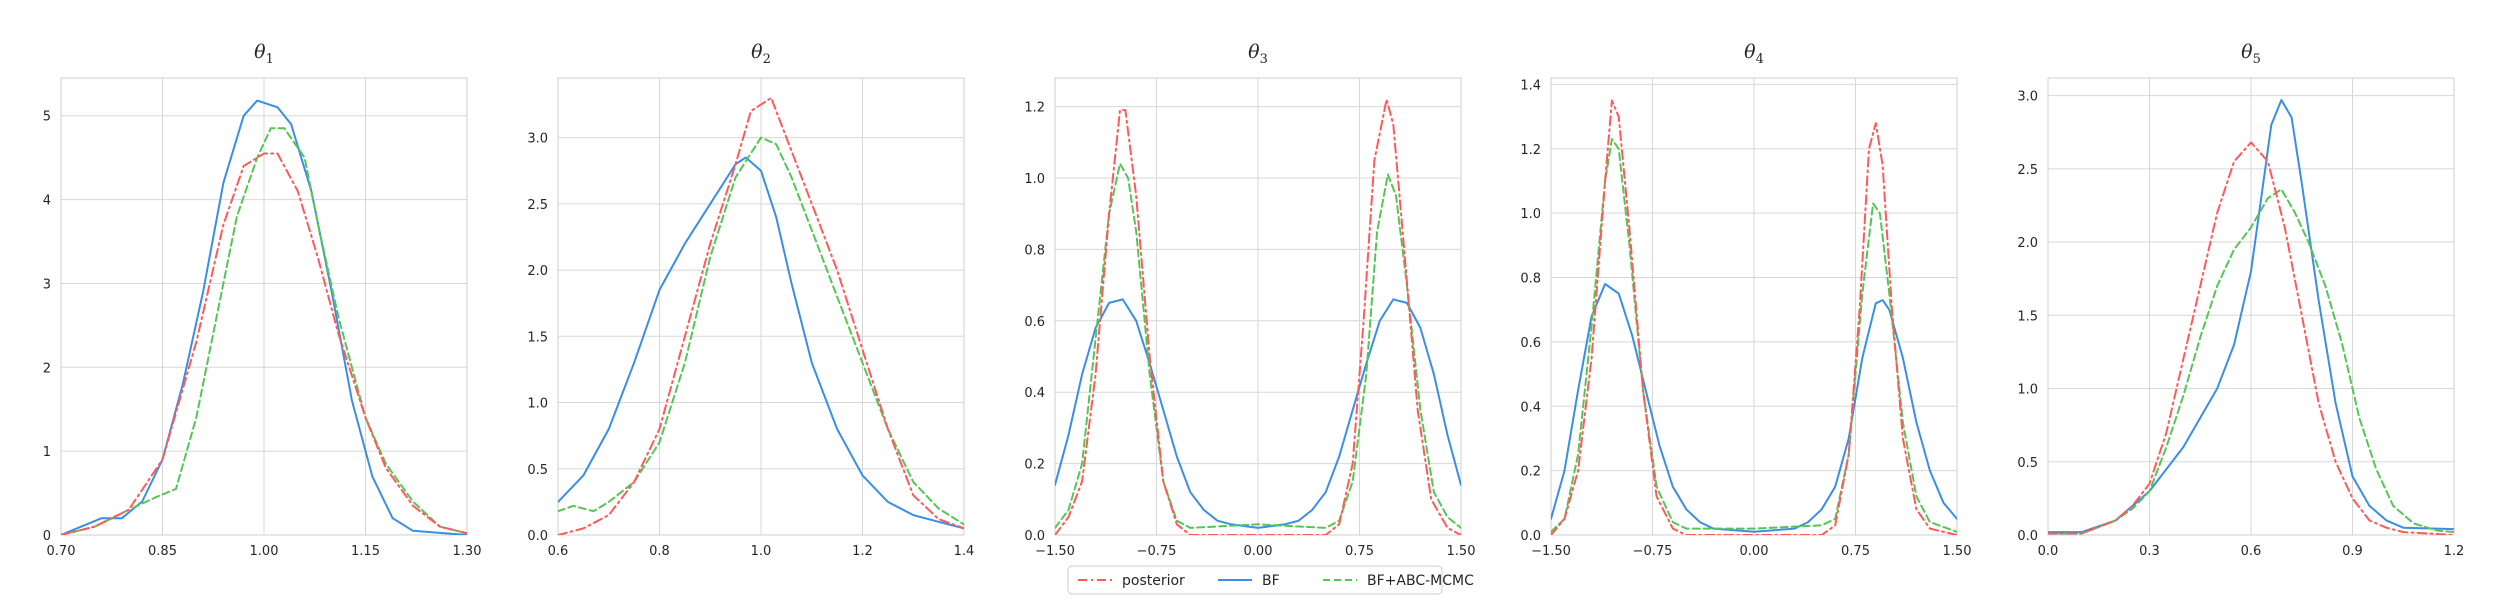  I want to click on y-tick-label: 1.4, so click(1530, 85).